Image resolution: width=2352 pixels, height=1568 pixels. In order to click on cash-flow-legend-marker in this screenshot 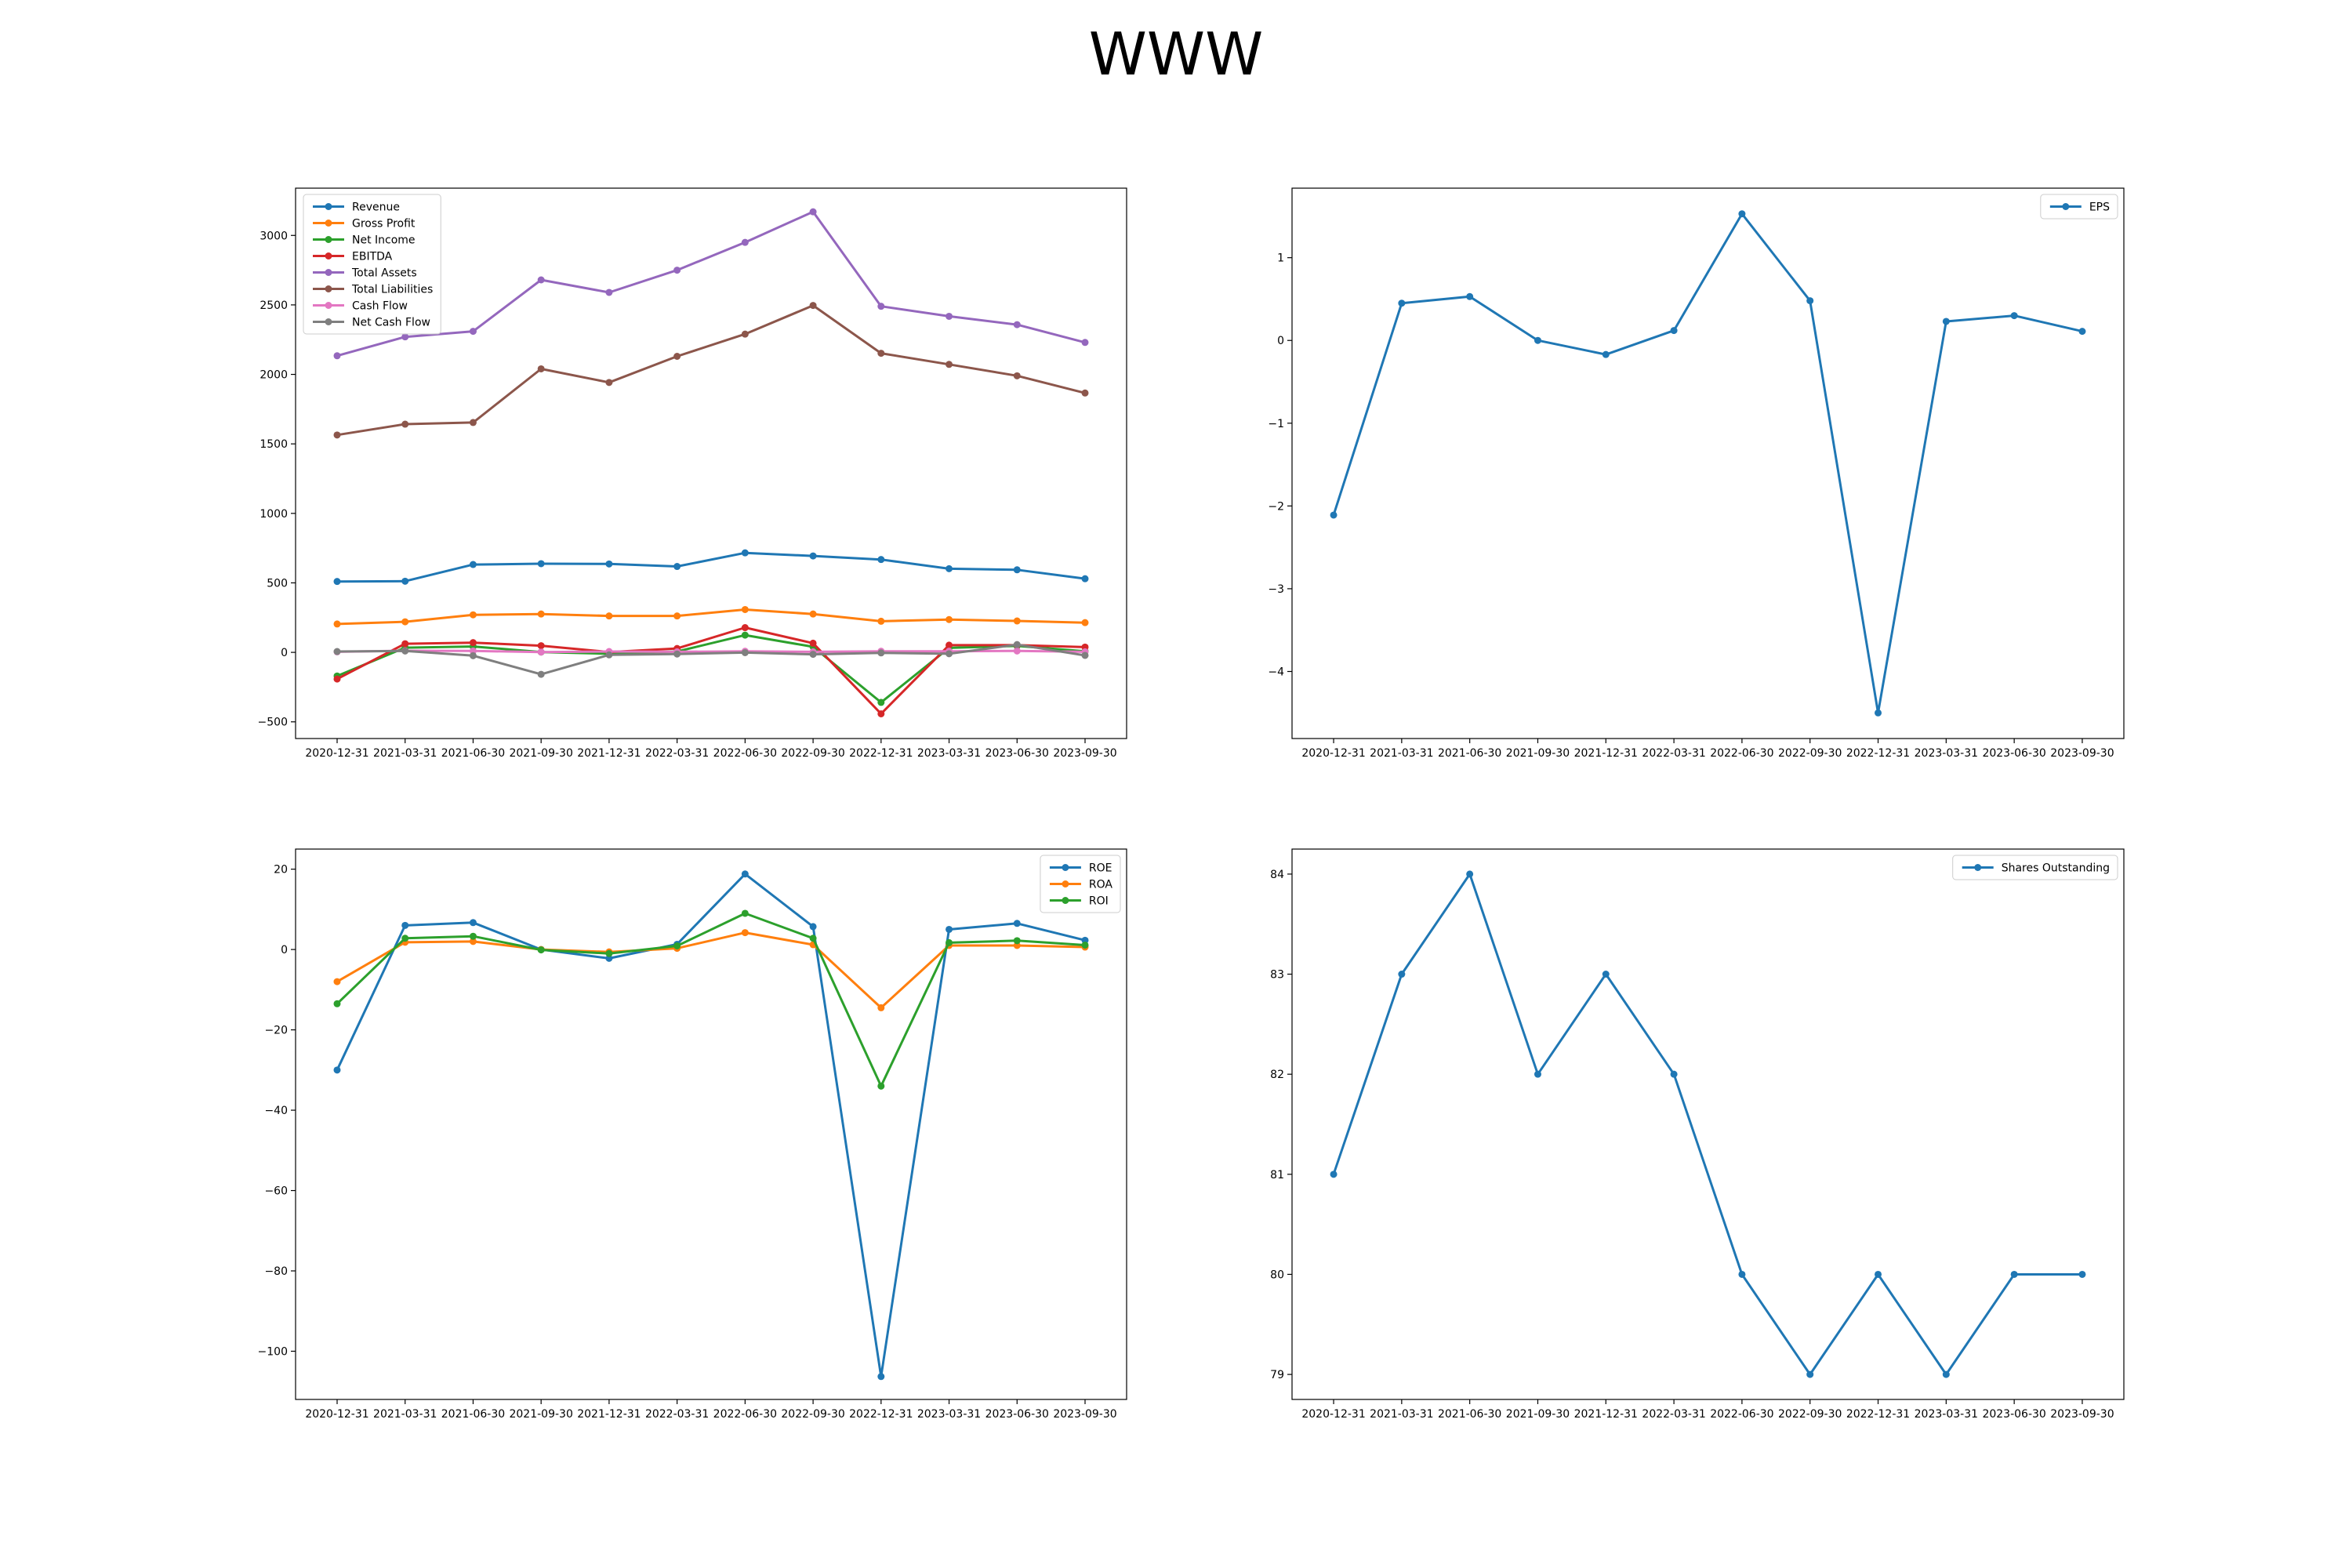, I will do `click(328, 305)`.